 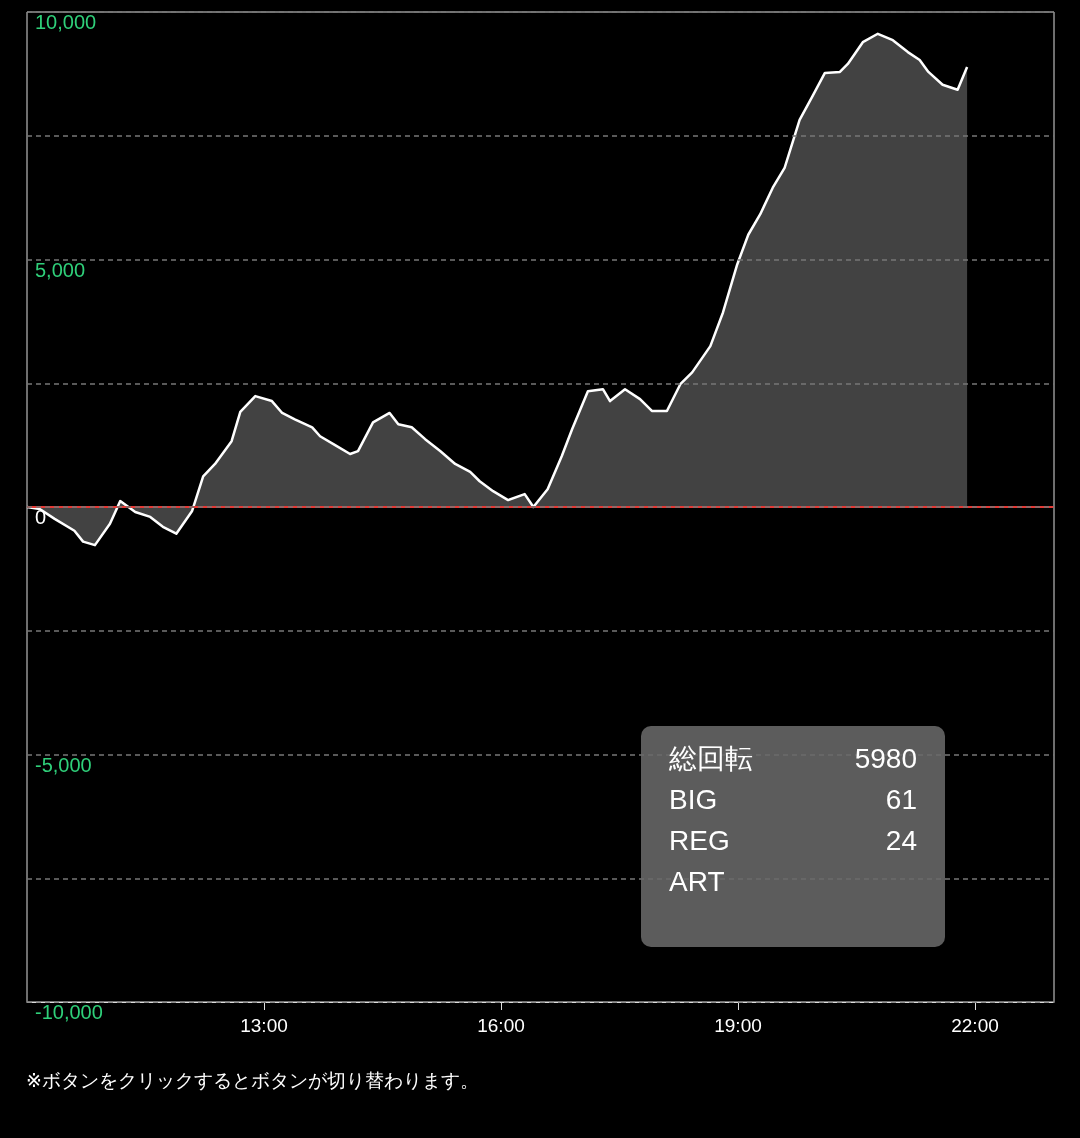 I want to click on annotation: REG, so click(x=700, y=840).